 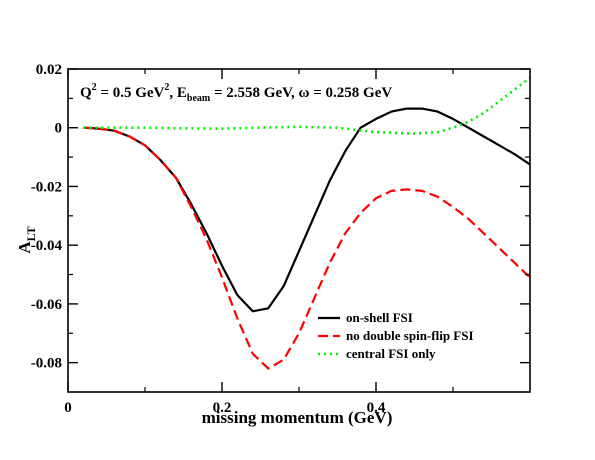 What do you see at coordinates (49, 70) in the screenshot?
I see `y-tick-label: 0.02` at bounding box center [49, 70].